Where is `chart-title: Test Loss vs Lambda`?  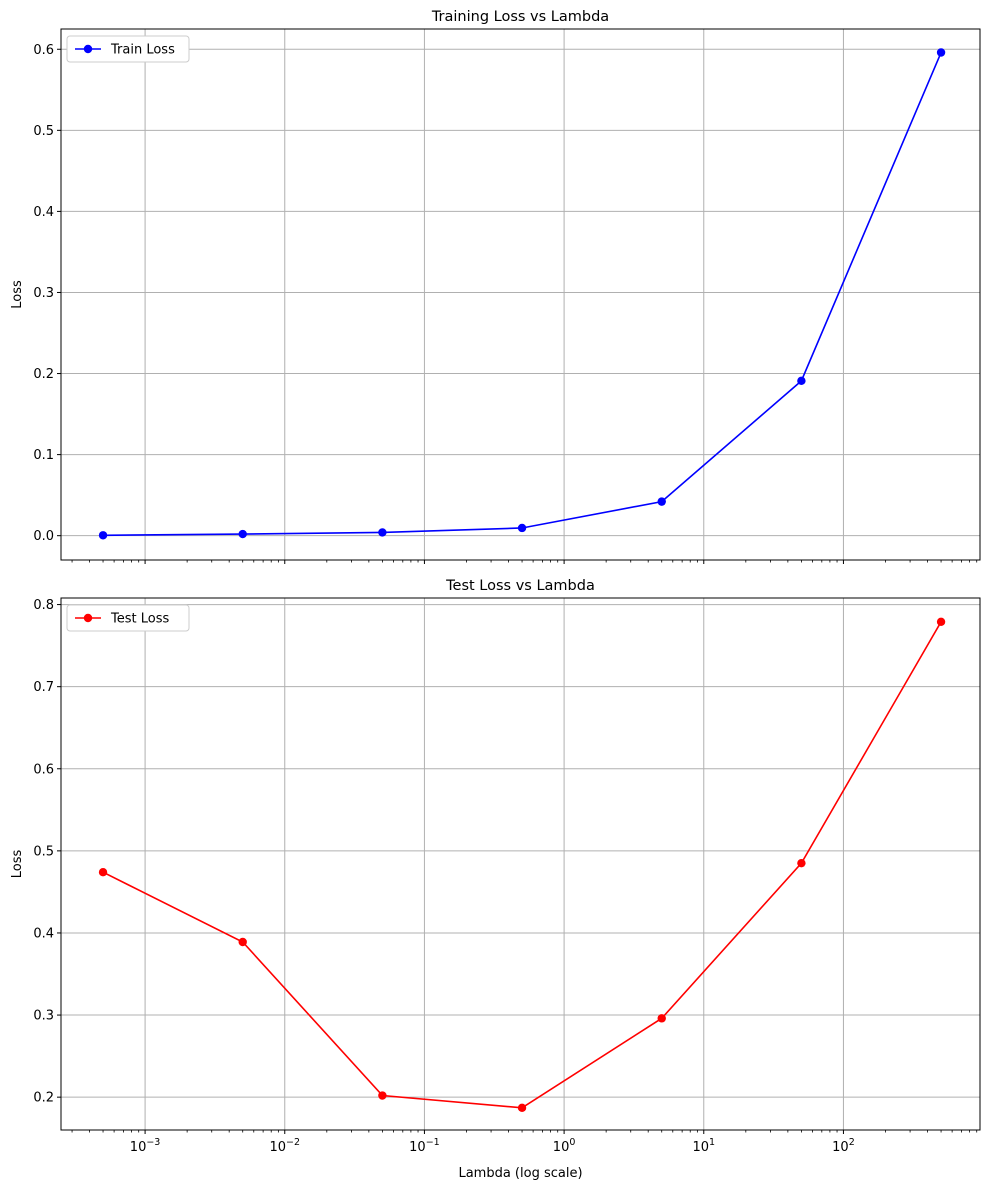
chart-title: Test Loss vs Lambda is located at coordinates (520, 586).